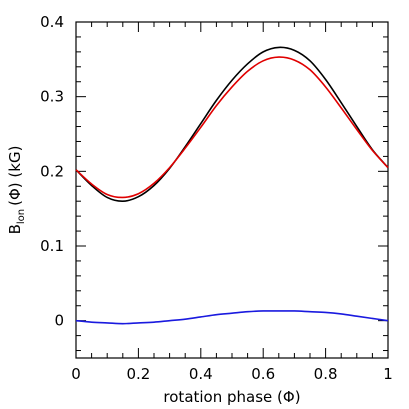 The image size is (409, 409). Describe the element at coordinates (138, 374) in the screenshot. I see `x-tick-label: 0.2` at that location.